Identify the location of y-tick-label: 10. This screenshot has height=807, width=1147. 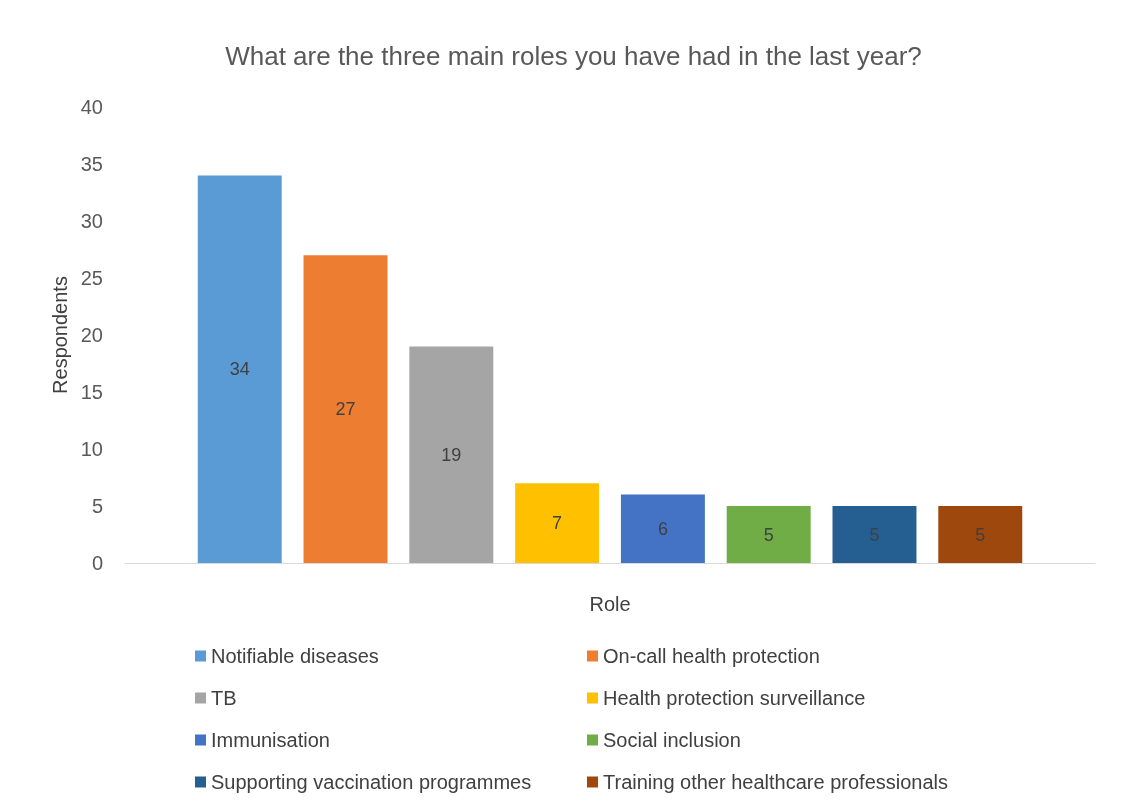
(91, 449).